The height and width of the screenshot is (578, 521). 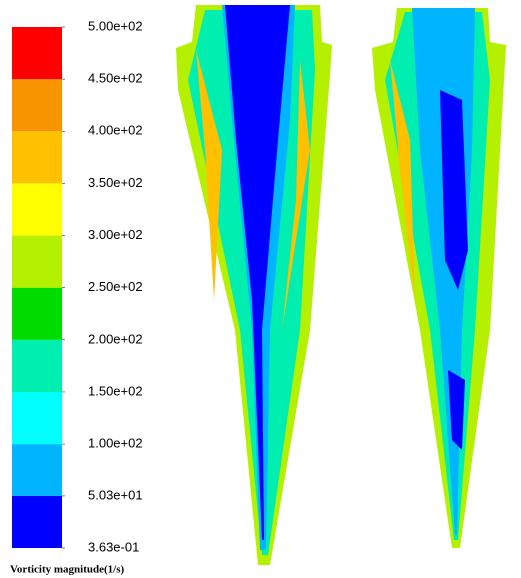 What do you see at coordinates (115, 443) in the screenshot?
I see `tick-label: 1.00e+02` at bounding box center [115, 443].